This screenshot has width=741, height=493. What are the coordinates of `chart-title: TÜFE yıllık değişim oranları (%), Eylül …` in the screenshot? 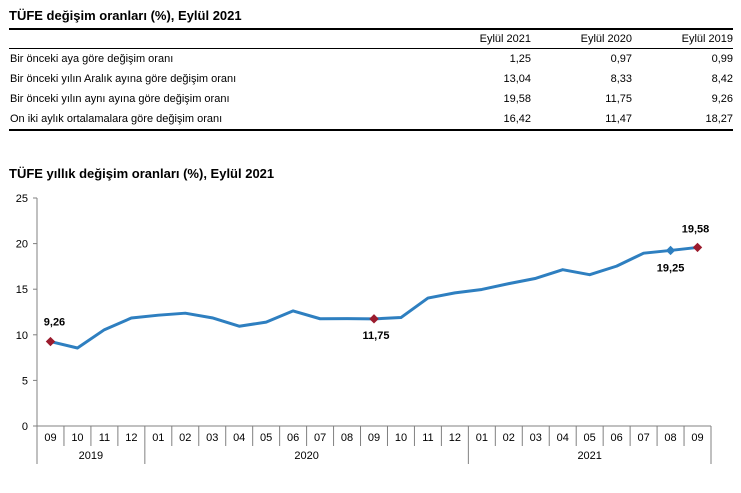 It's located at (142, 173).